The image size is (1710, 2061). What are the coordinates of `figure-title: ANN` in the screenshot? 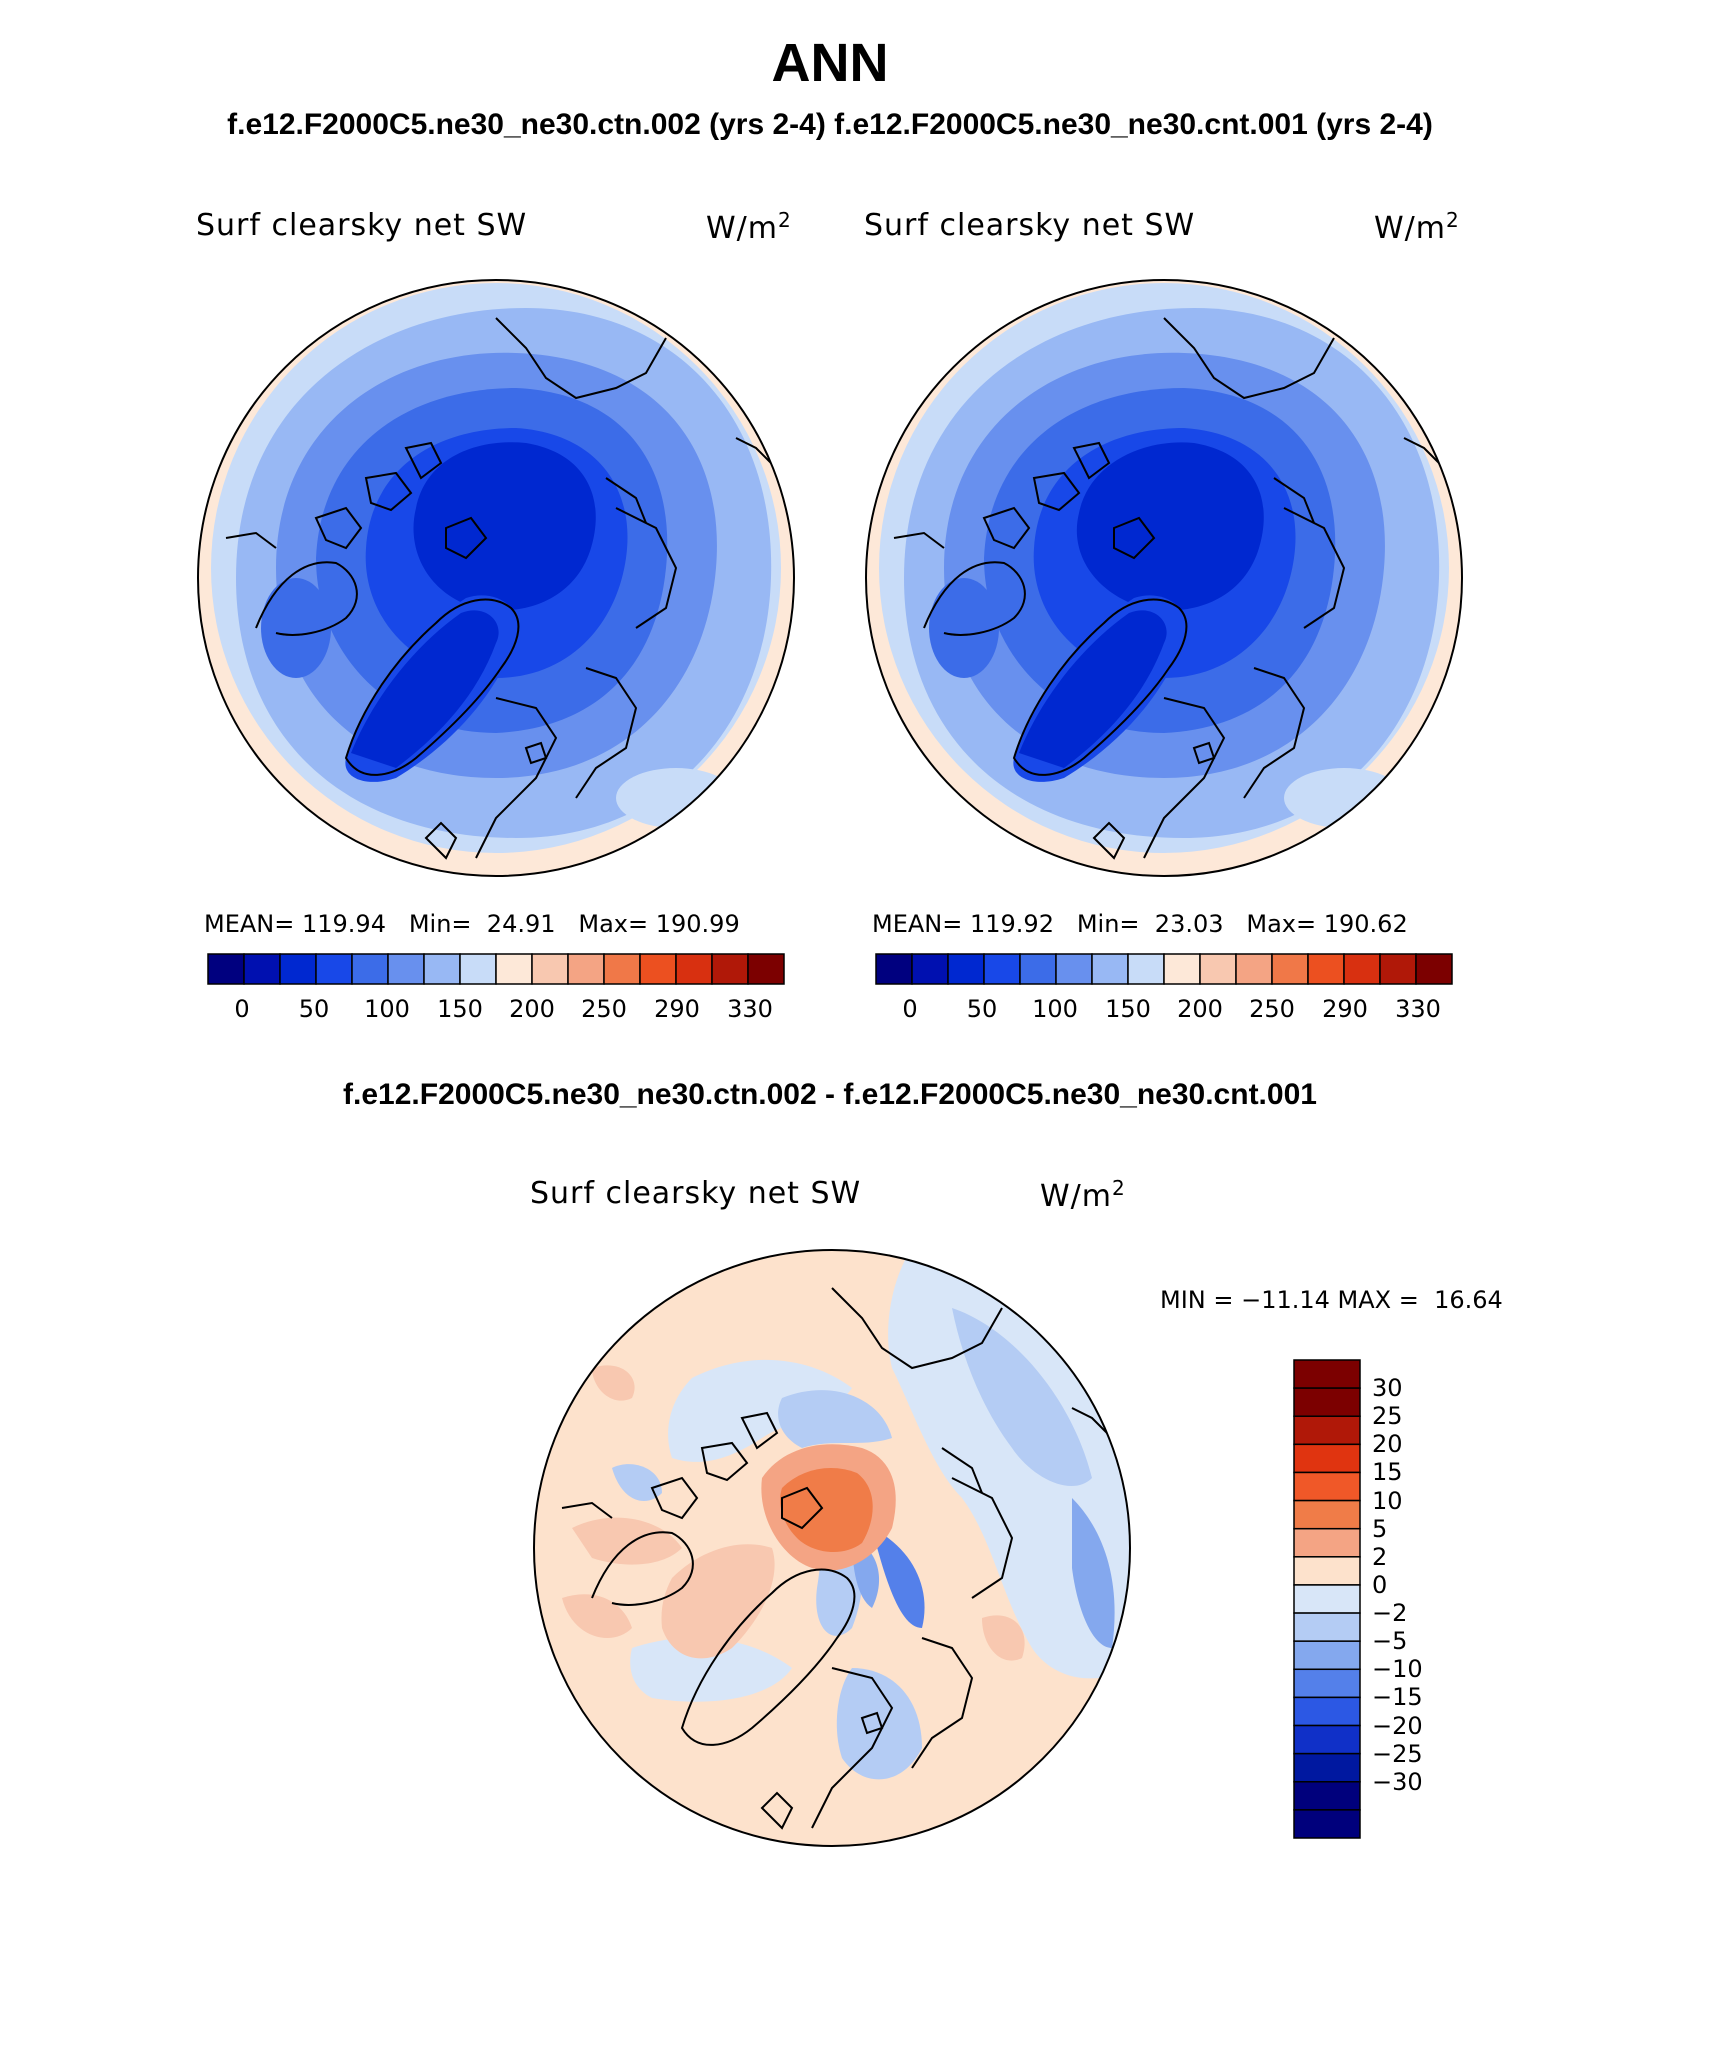 It's located at (830, 63).